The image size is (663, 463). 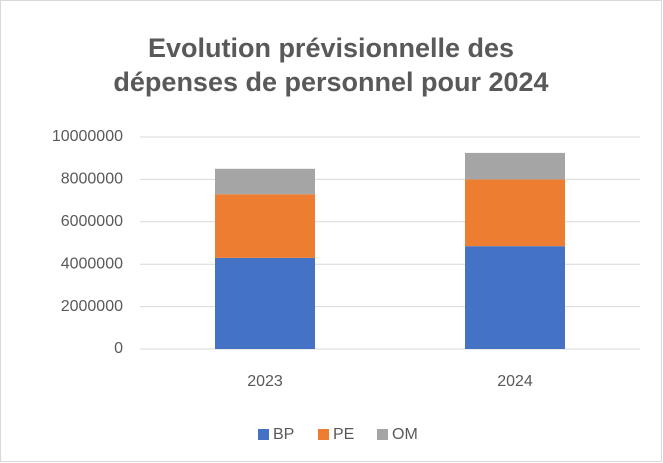 What do you see at coordinates (515, 381) in the screenshot?
I see `x-tick-label: 2024` at bounding box center [515, 381].